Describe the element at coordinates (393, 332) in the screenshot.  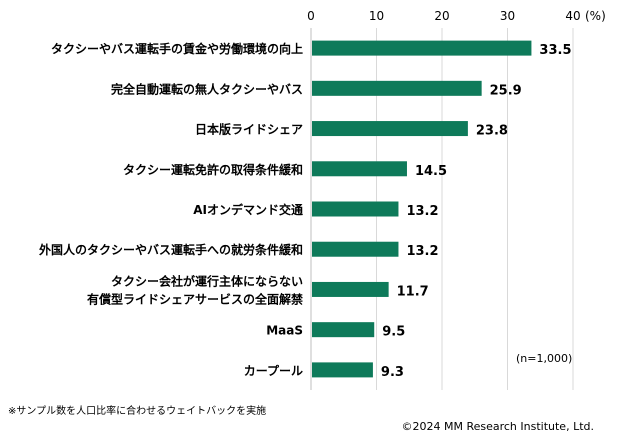
I see `value-label: 9.5` at that location.